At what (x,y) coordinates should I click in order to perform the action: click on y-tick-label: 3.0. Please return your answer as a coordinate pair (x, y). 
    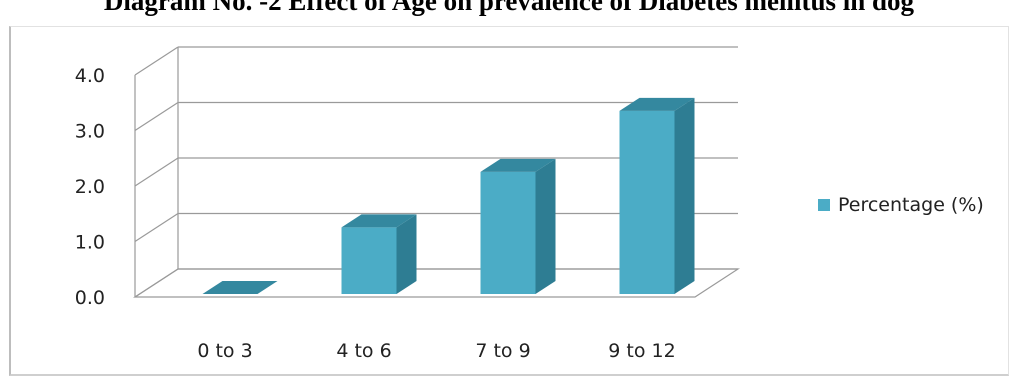
    Looking at the image, I should click on (90, 132).